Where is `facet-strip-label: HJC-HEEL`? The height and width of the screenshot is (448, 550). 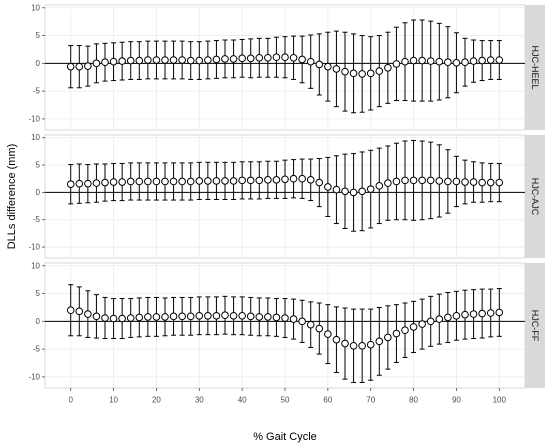 facet-strip-label: HJC-HEEL is located at coordinates (535, 67).